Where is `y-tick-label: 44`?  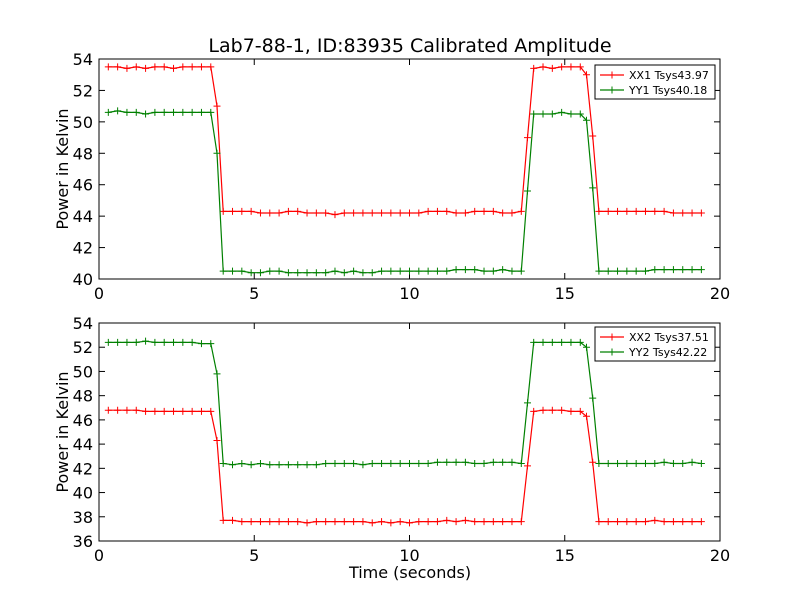
y-tick-label: 44 is located at coordinates (83, 216).